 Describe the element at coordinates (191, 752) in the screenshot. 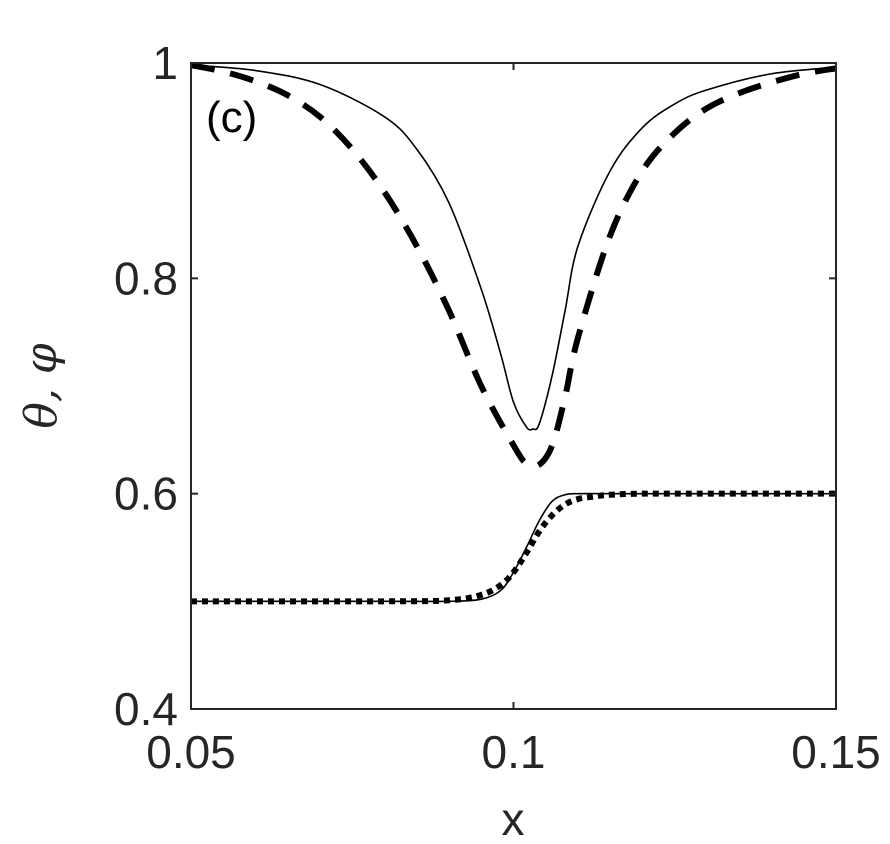

I see `x-tick-label-1: 0.05` at that location.